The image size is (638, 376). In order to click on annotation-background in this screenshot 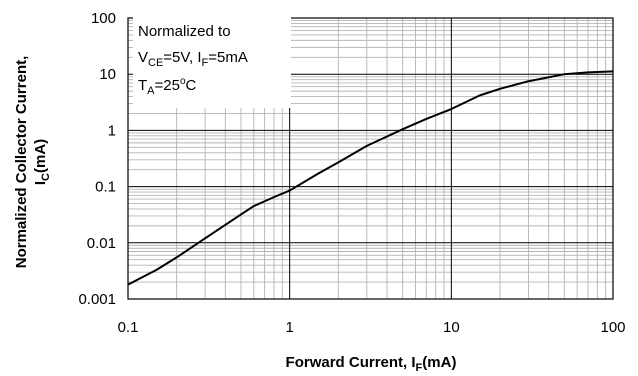, I will do `click(212, 61)`.